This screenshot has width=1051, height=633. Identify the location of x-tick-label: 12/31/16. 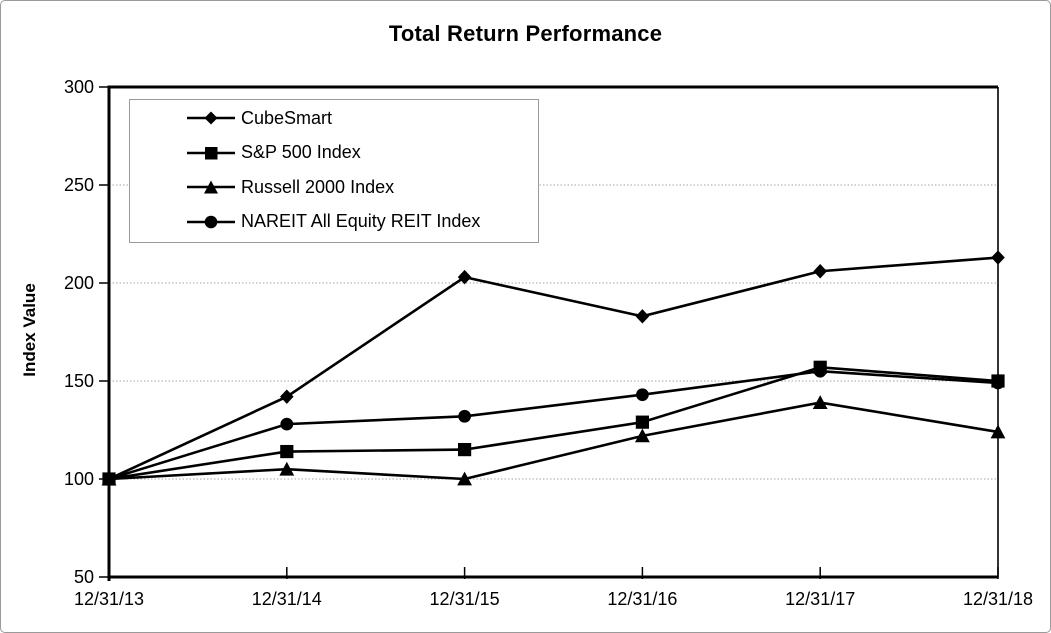
(642, 599).